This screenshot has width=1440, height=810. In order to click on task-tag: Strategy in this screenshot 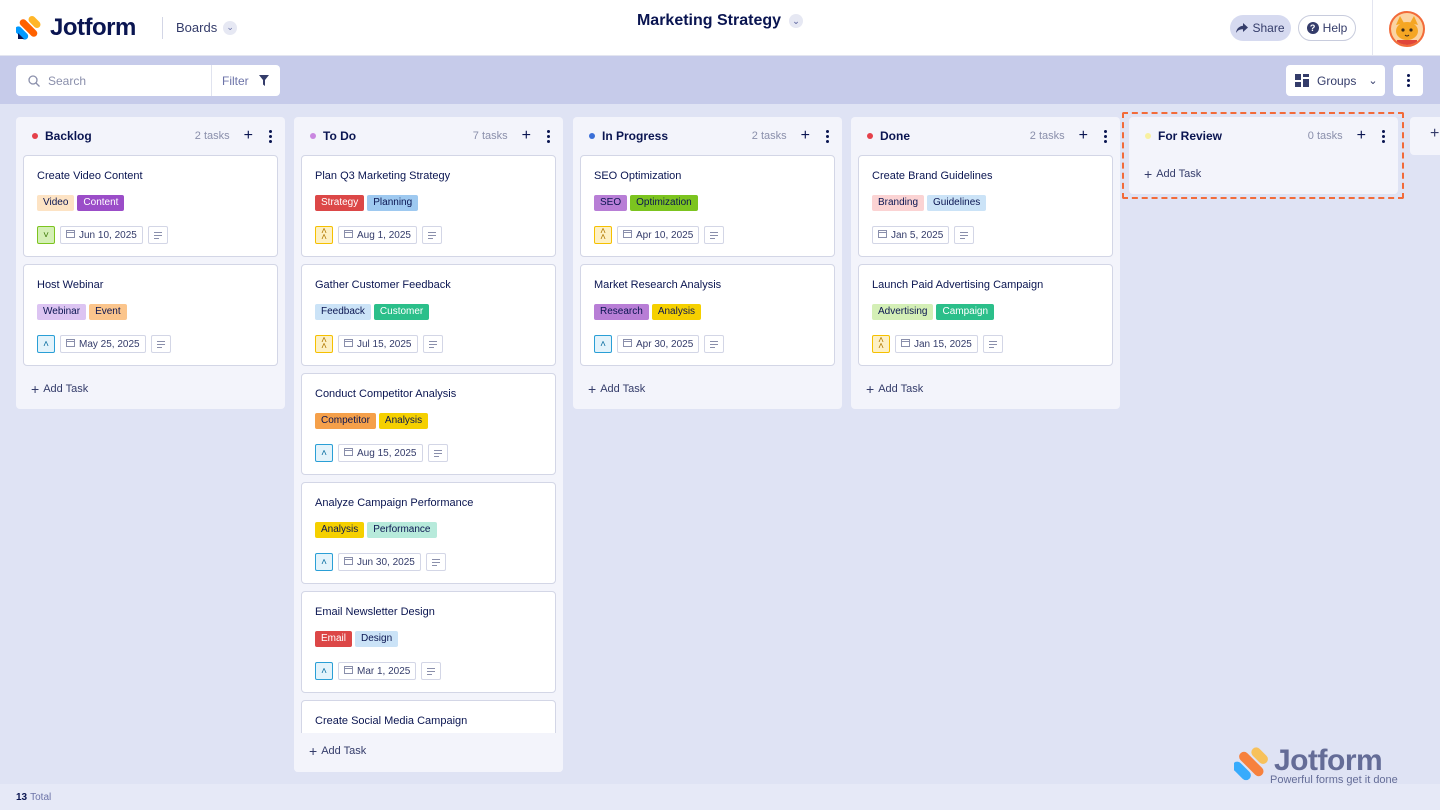, I will do `click(340, 203)`.